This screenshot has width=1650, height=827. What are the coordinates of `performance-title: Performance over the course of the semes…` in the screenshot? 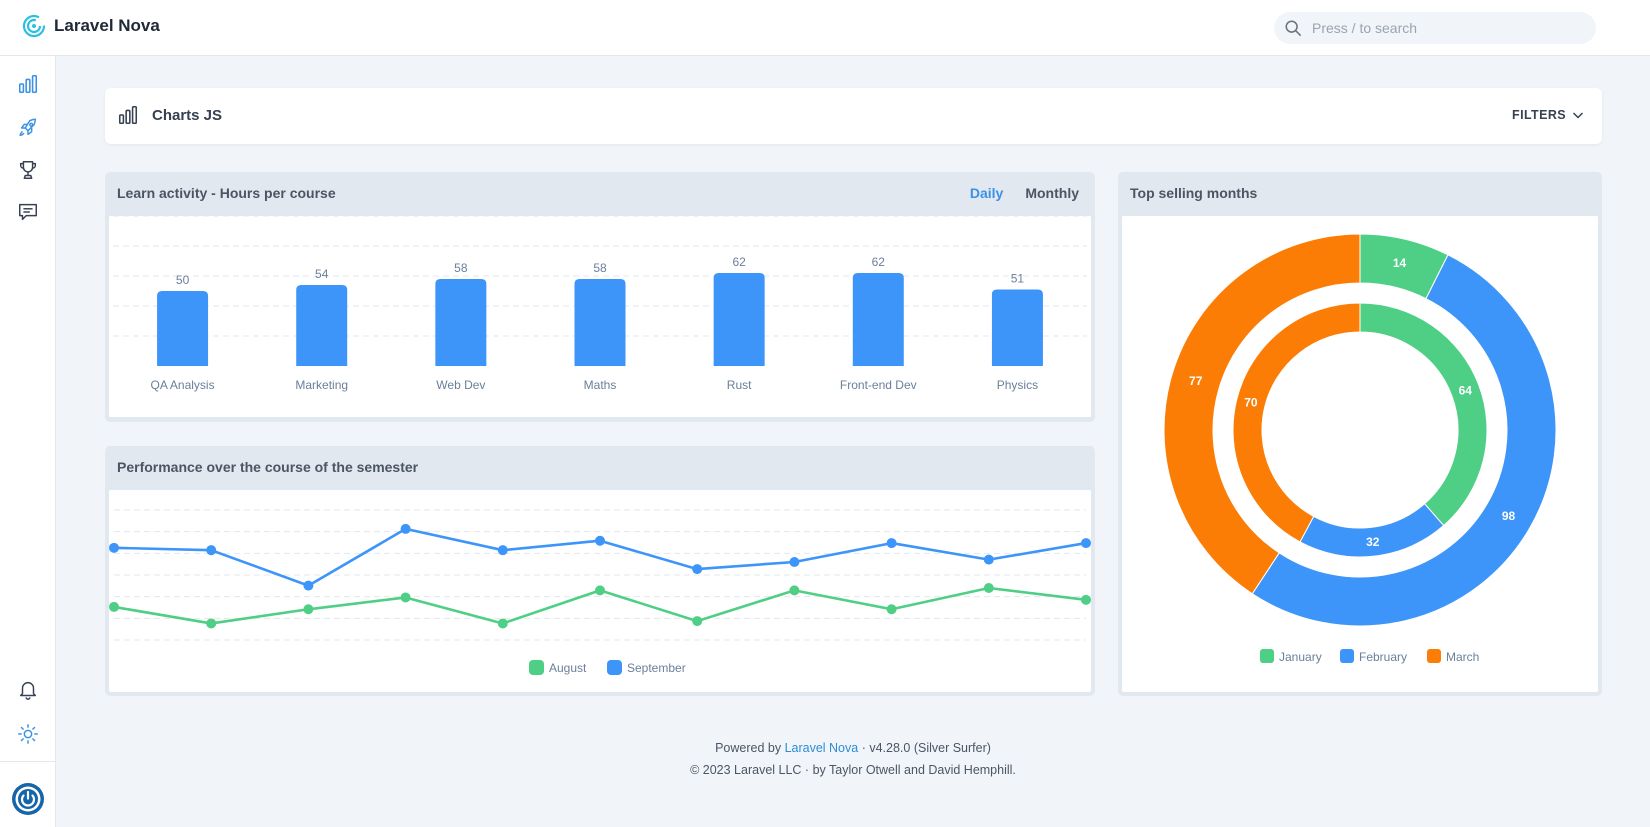 It's located at (268, 467).